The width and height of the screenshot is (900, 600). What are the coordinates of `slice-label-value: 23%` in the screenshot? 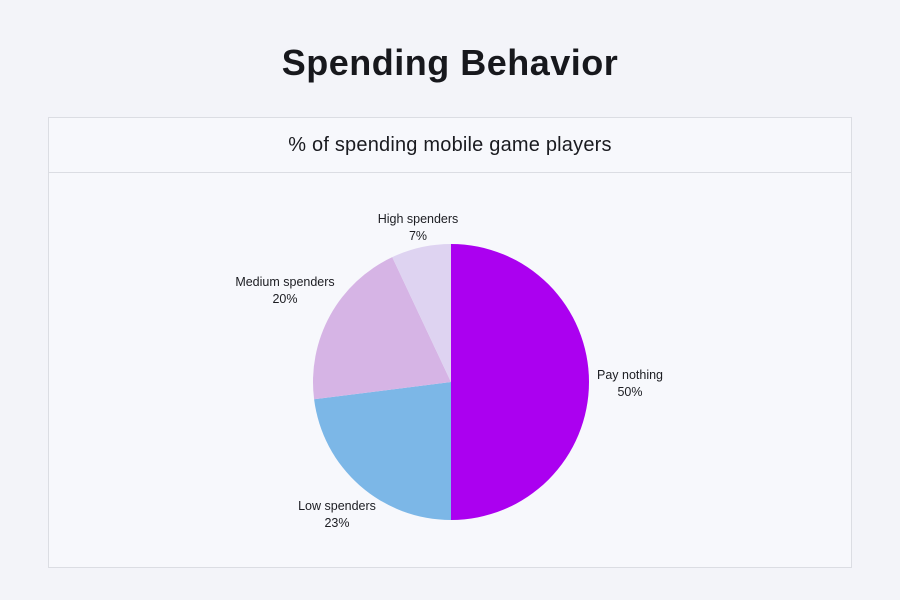 It's located at (337, 523).